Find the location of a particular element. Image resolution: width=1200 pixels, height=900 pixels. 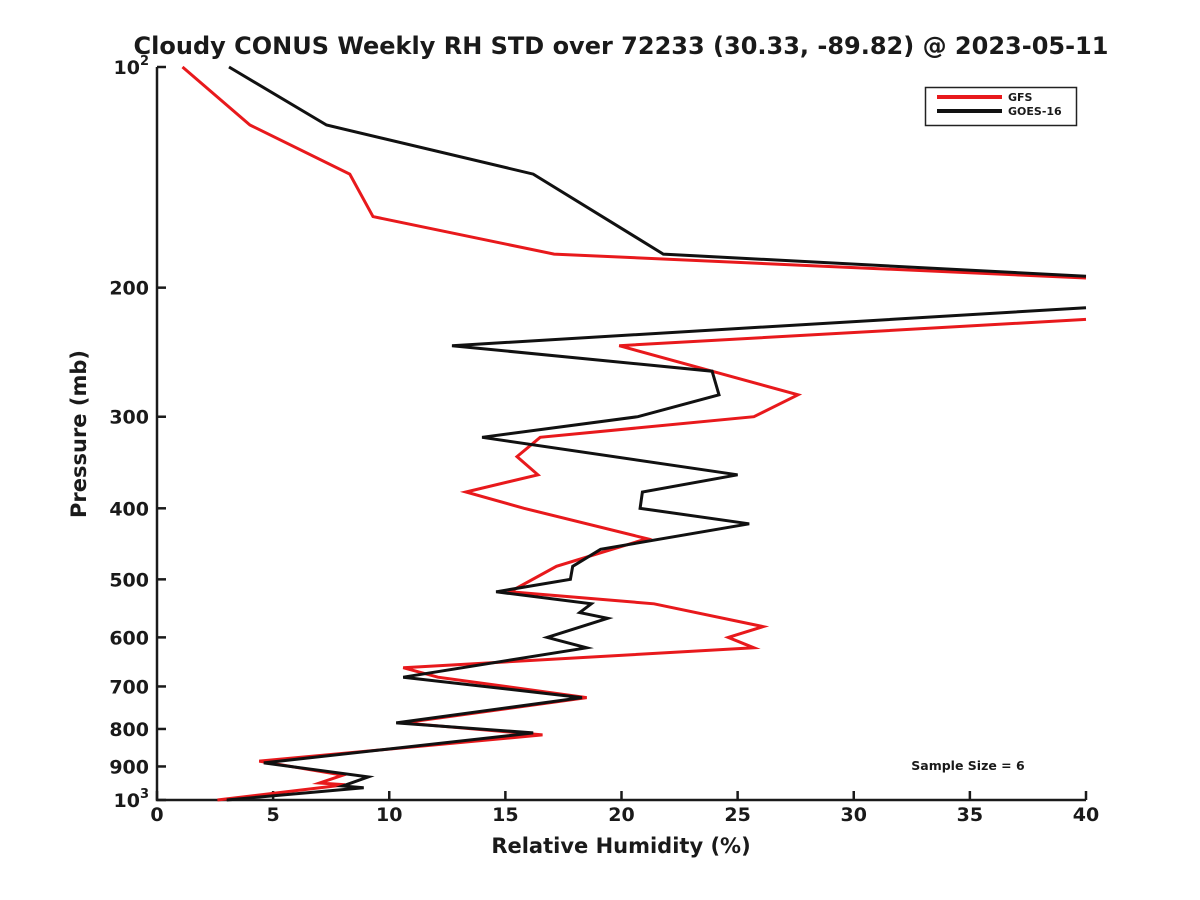

x-tick-label: 15 is located at coordinates (505, 815).